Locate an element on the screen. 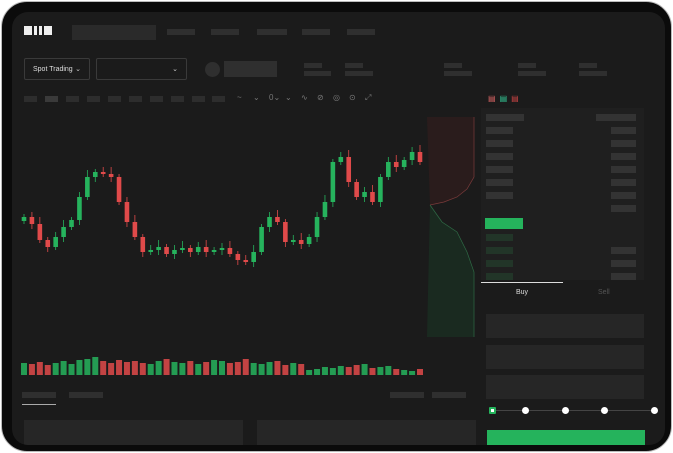  ask-depth-area is located at coordinates (450, 161).